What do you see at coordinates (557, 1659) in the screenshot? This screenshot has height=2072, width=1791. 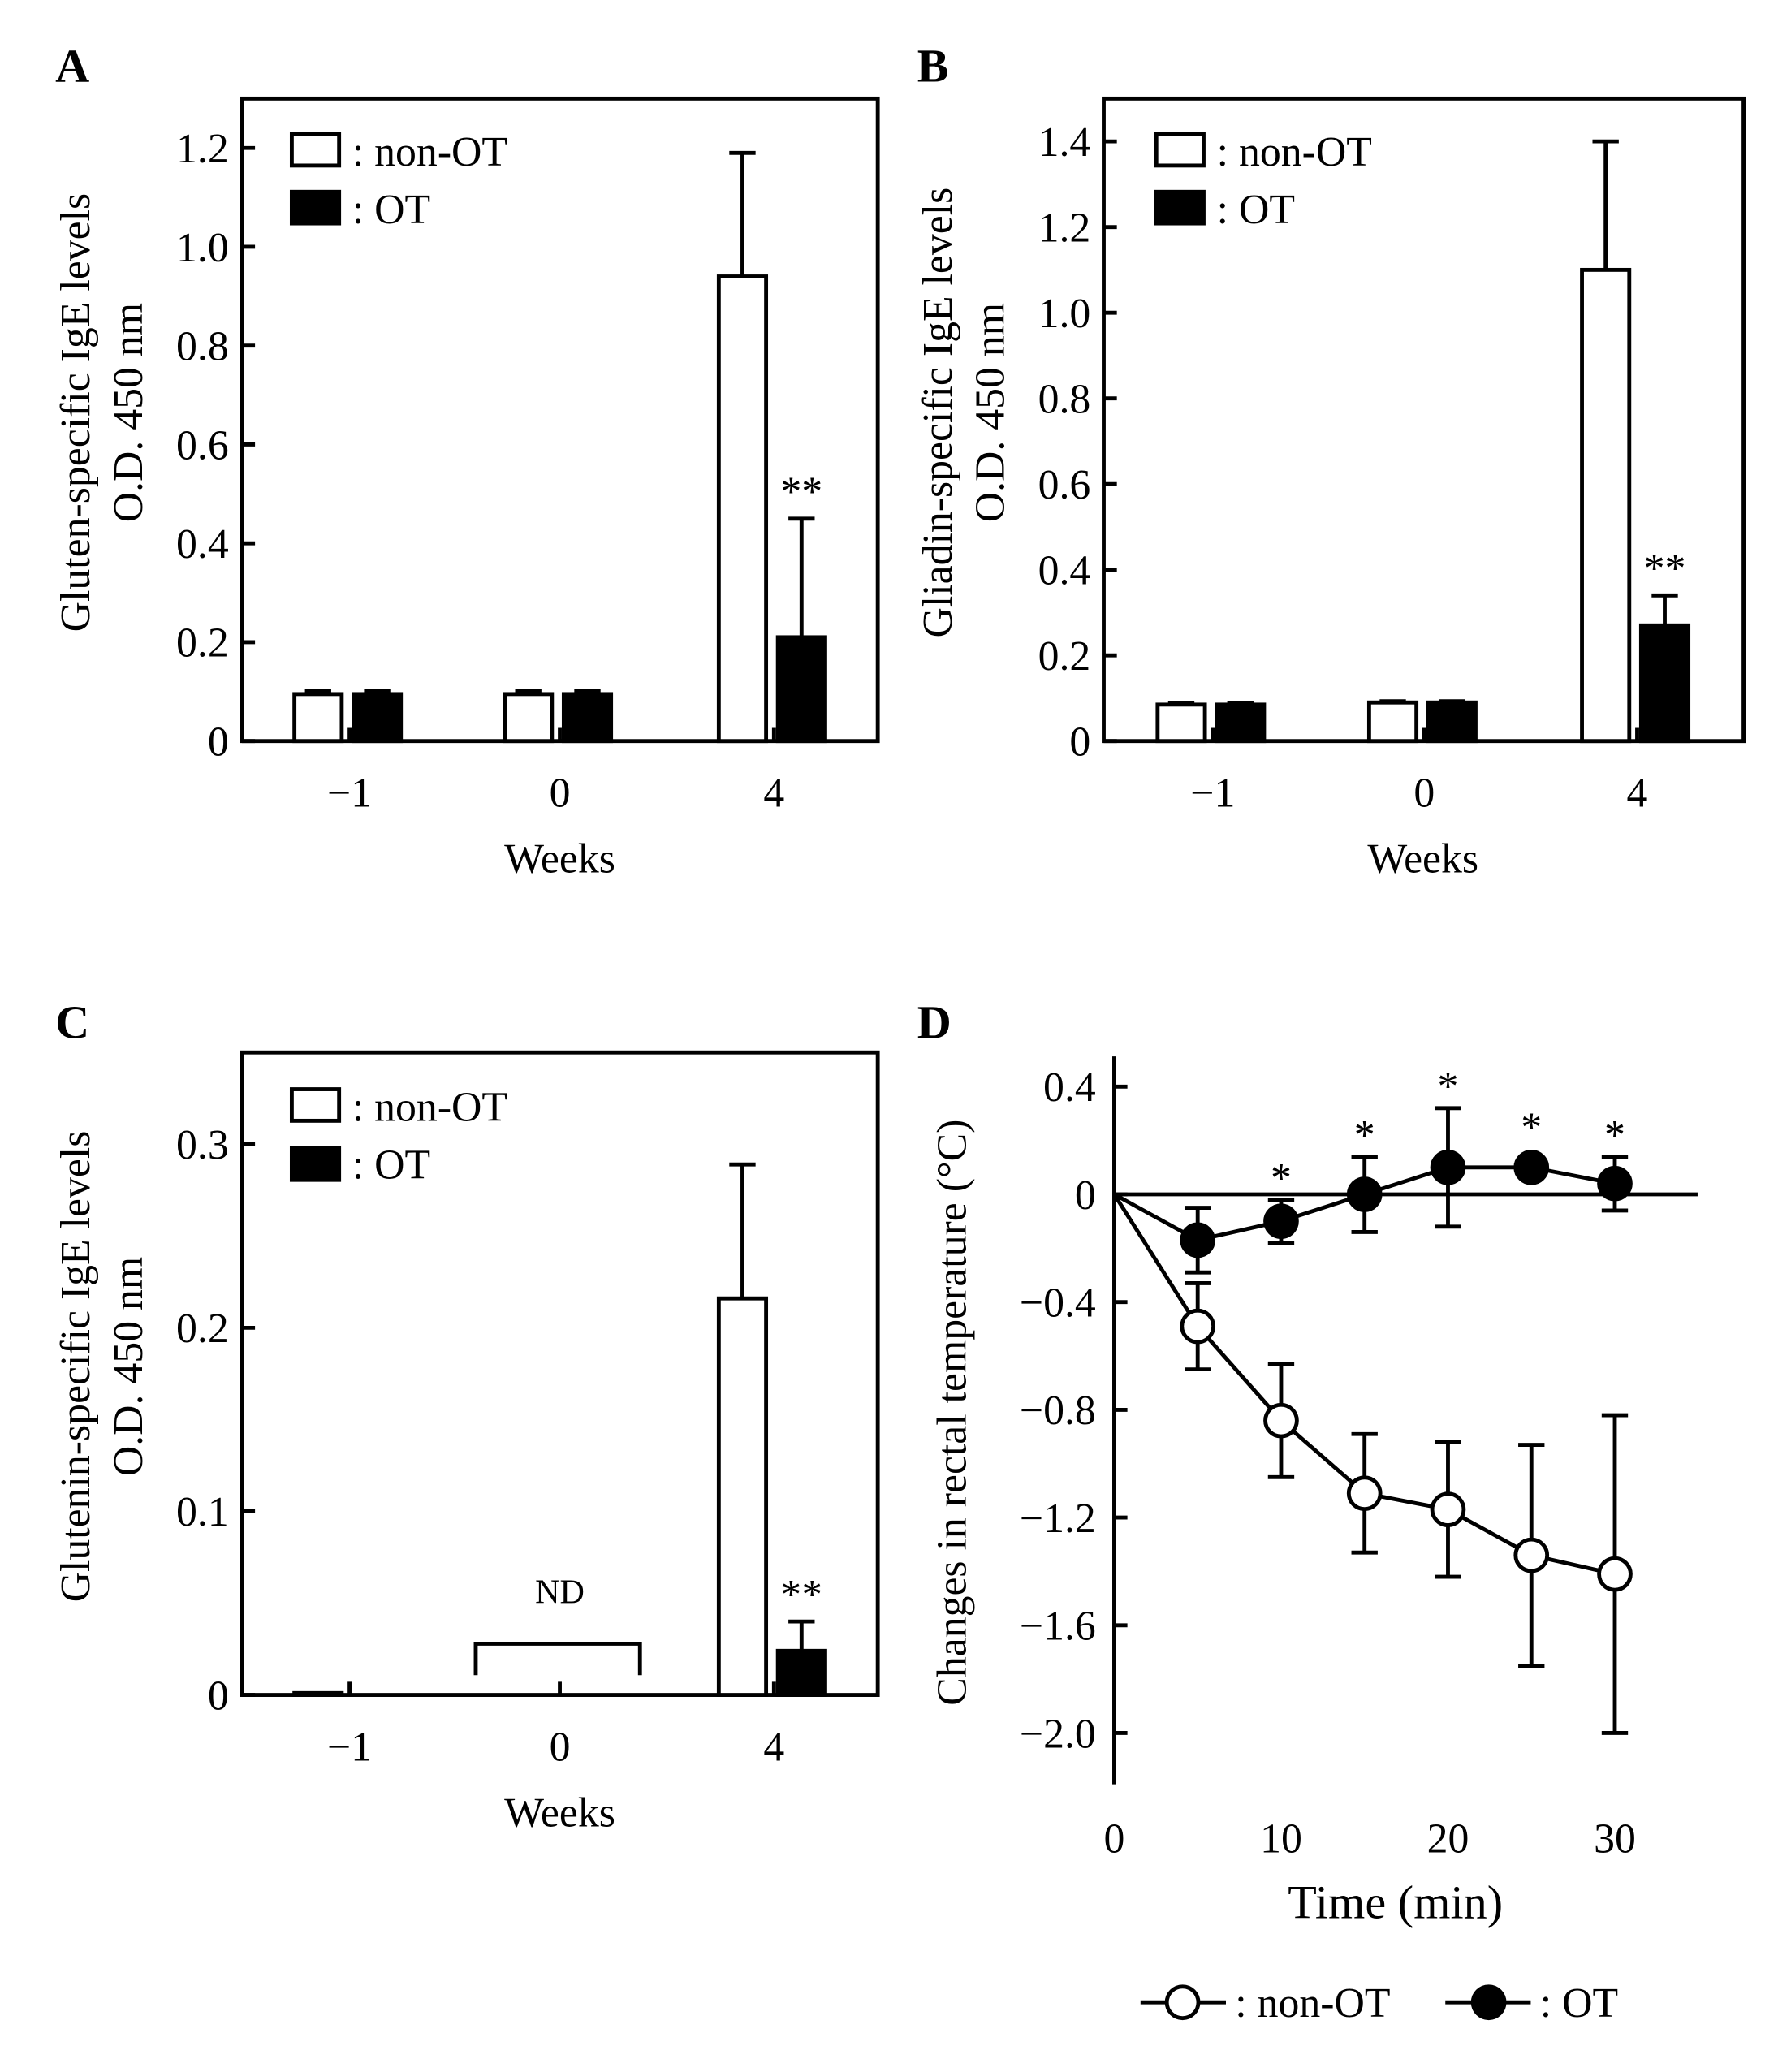 I see `nd-bracket` at bounding box center [557, 1659].